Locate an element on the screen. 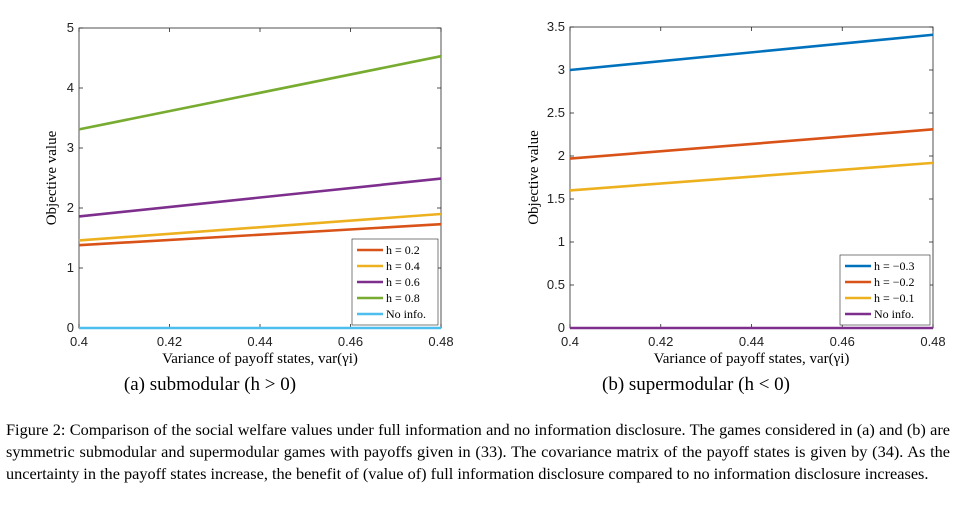  y-tick-label: 2.5 is located at coordinates (556, 112).